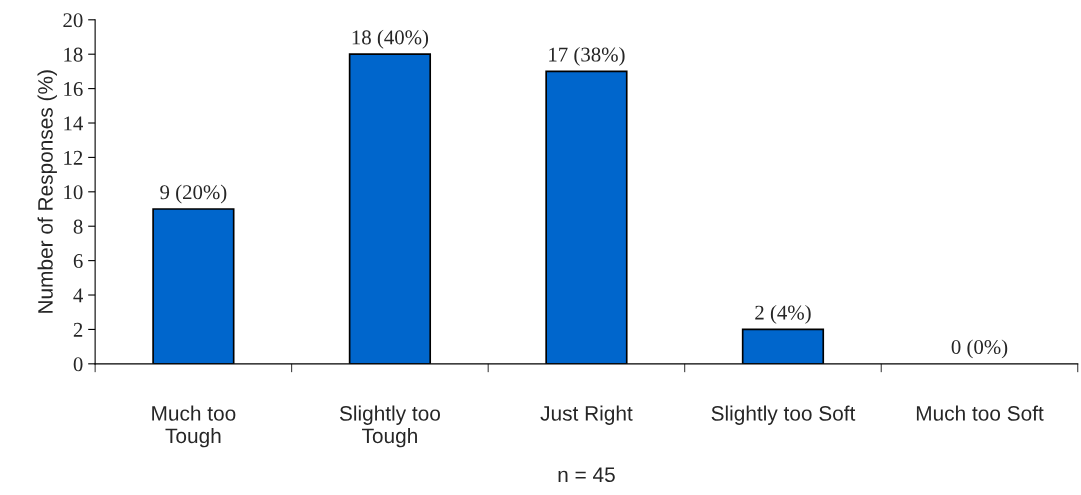  What do you see at coordinates (78, 226) in the screenshot?
I see `y-tick-label: 8` at bounding box center [78, 226].